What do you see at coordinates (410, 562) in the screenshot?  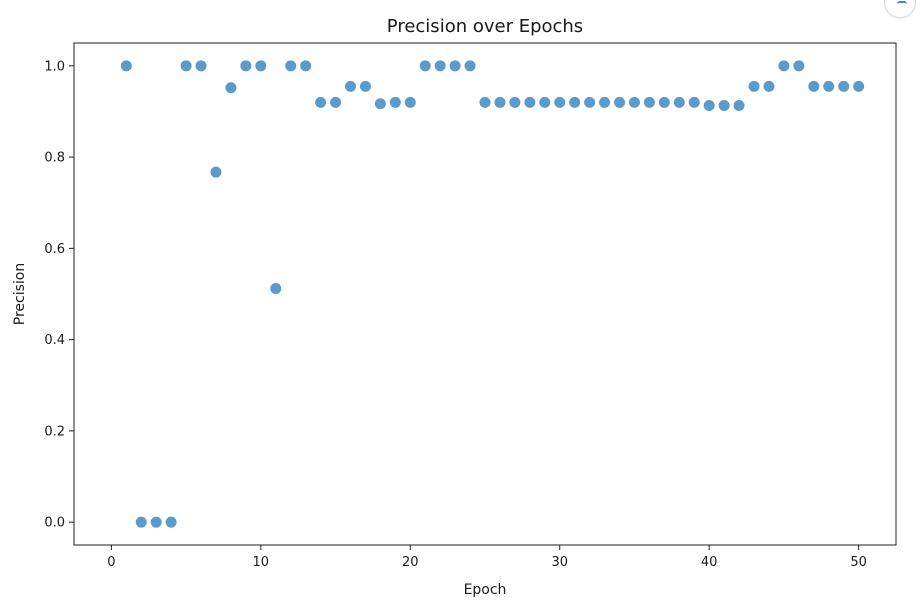 I see `x-tick-label: 20` at bounding box center [410, 562].